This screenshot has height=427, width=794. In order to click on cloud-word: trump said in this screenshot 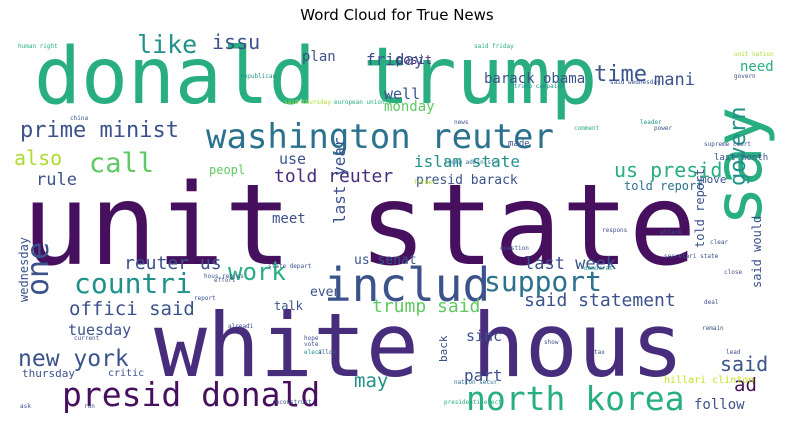, I will do `click(426, 306)`.